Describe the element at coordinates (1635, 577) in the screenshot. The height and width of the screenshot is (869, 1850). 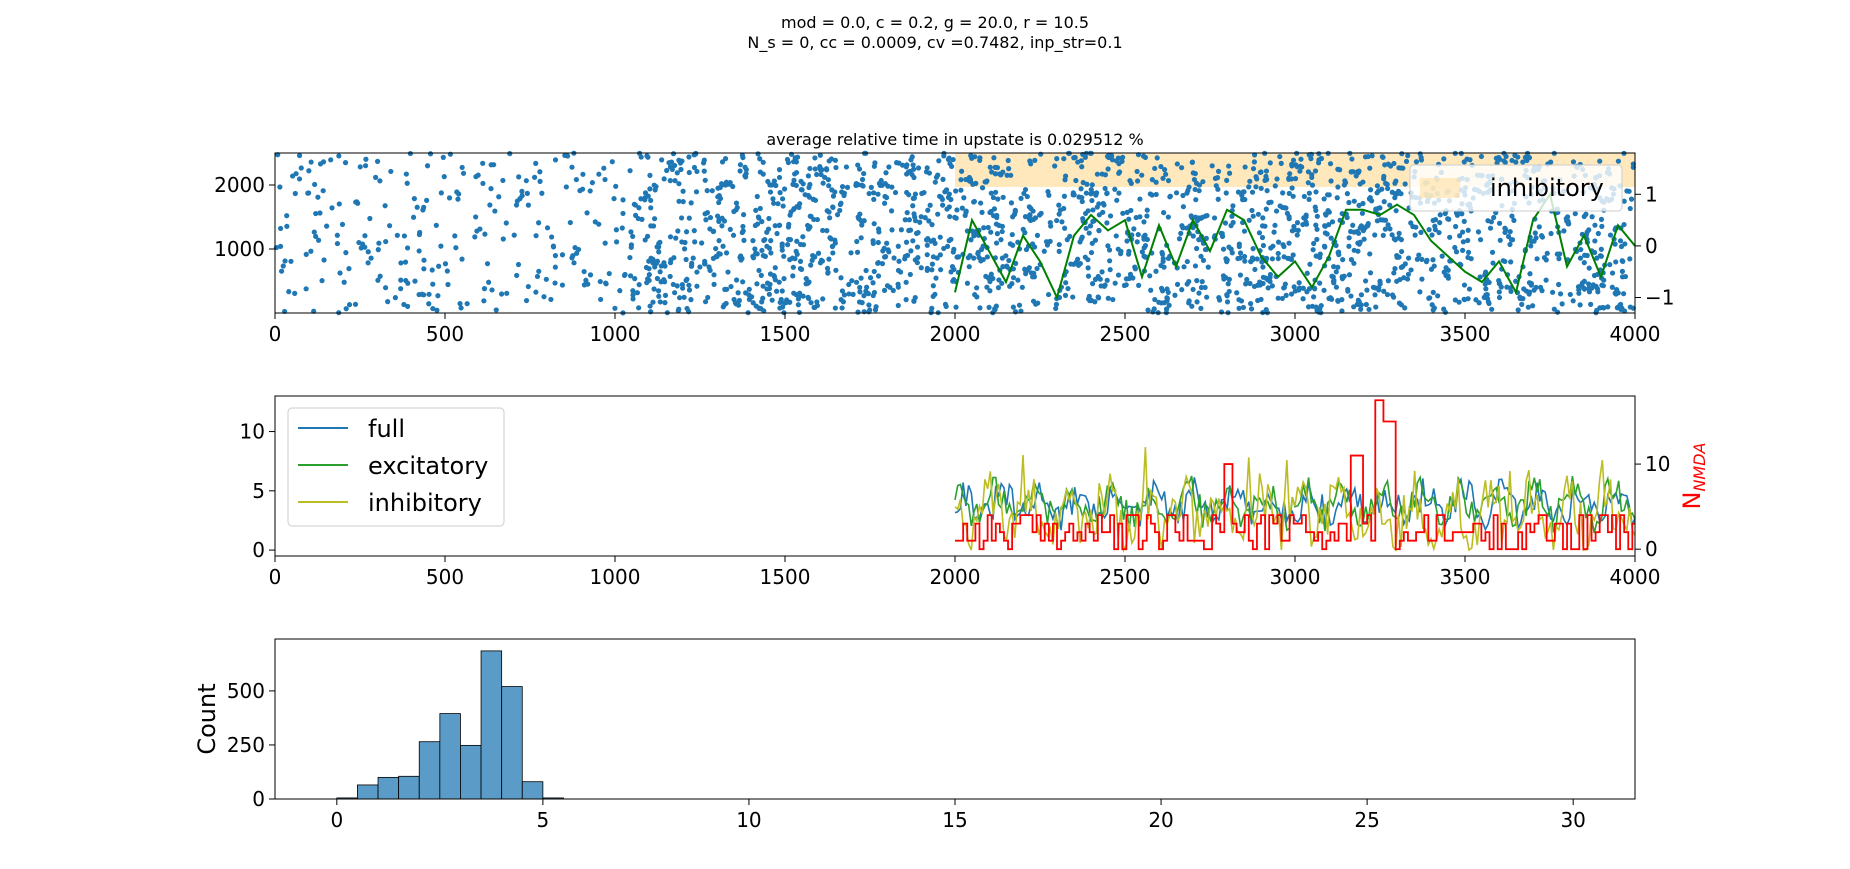
I see `x-tick-label: 4000` at that location.